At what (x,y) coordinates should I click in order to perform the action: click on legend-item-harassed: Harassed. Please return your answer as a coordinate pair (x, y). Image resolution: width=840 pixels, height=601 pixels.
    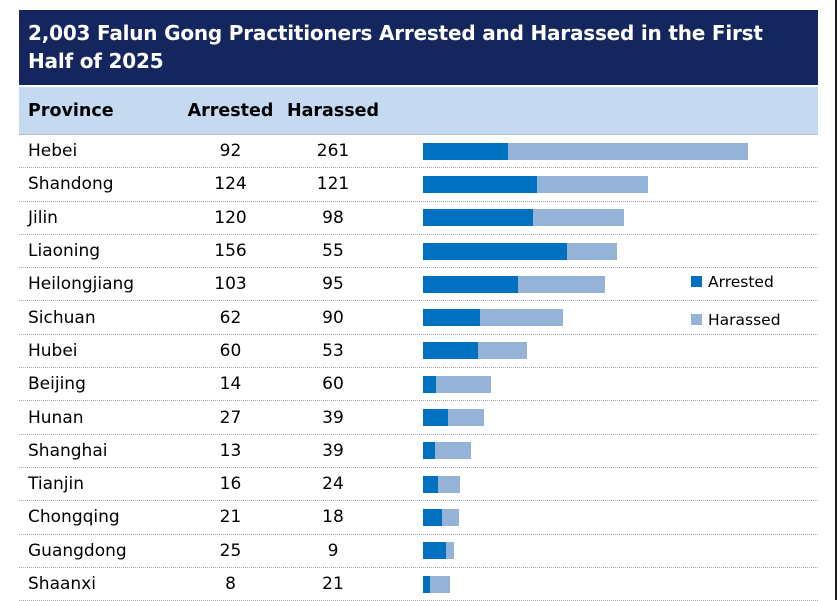
    Looking at the image, I should click on (736, 319).